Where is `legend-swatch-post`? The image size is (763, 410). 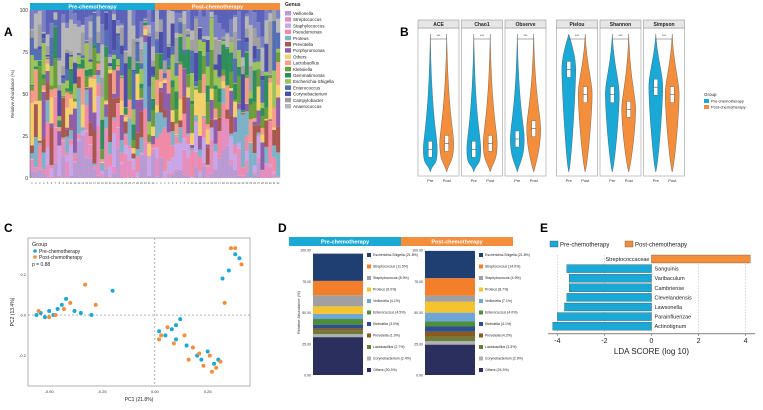 legend-swatch-post is located at coordinates (629, 244).